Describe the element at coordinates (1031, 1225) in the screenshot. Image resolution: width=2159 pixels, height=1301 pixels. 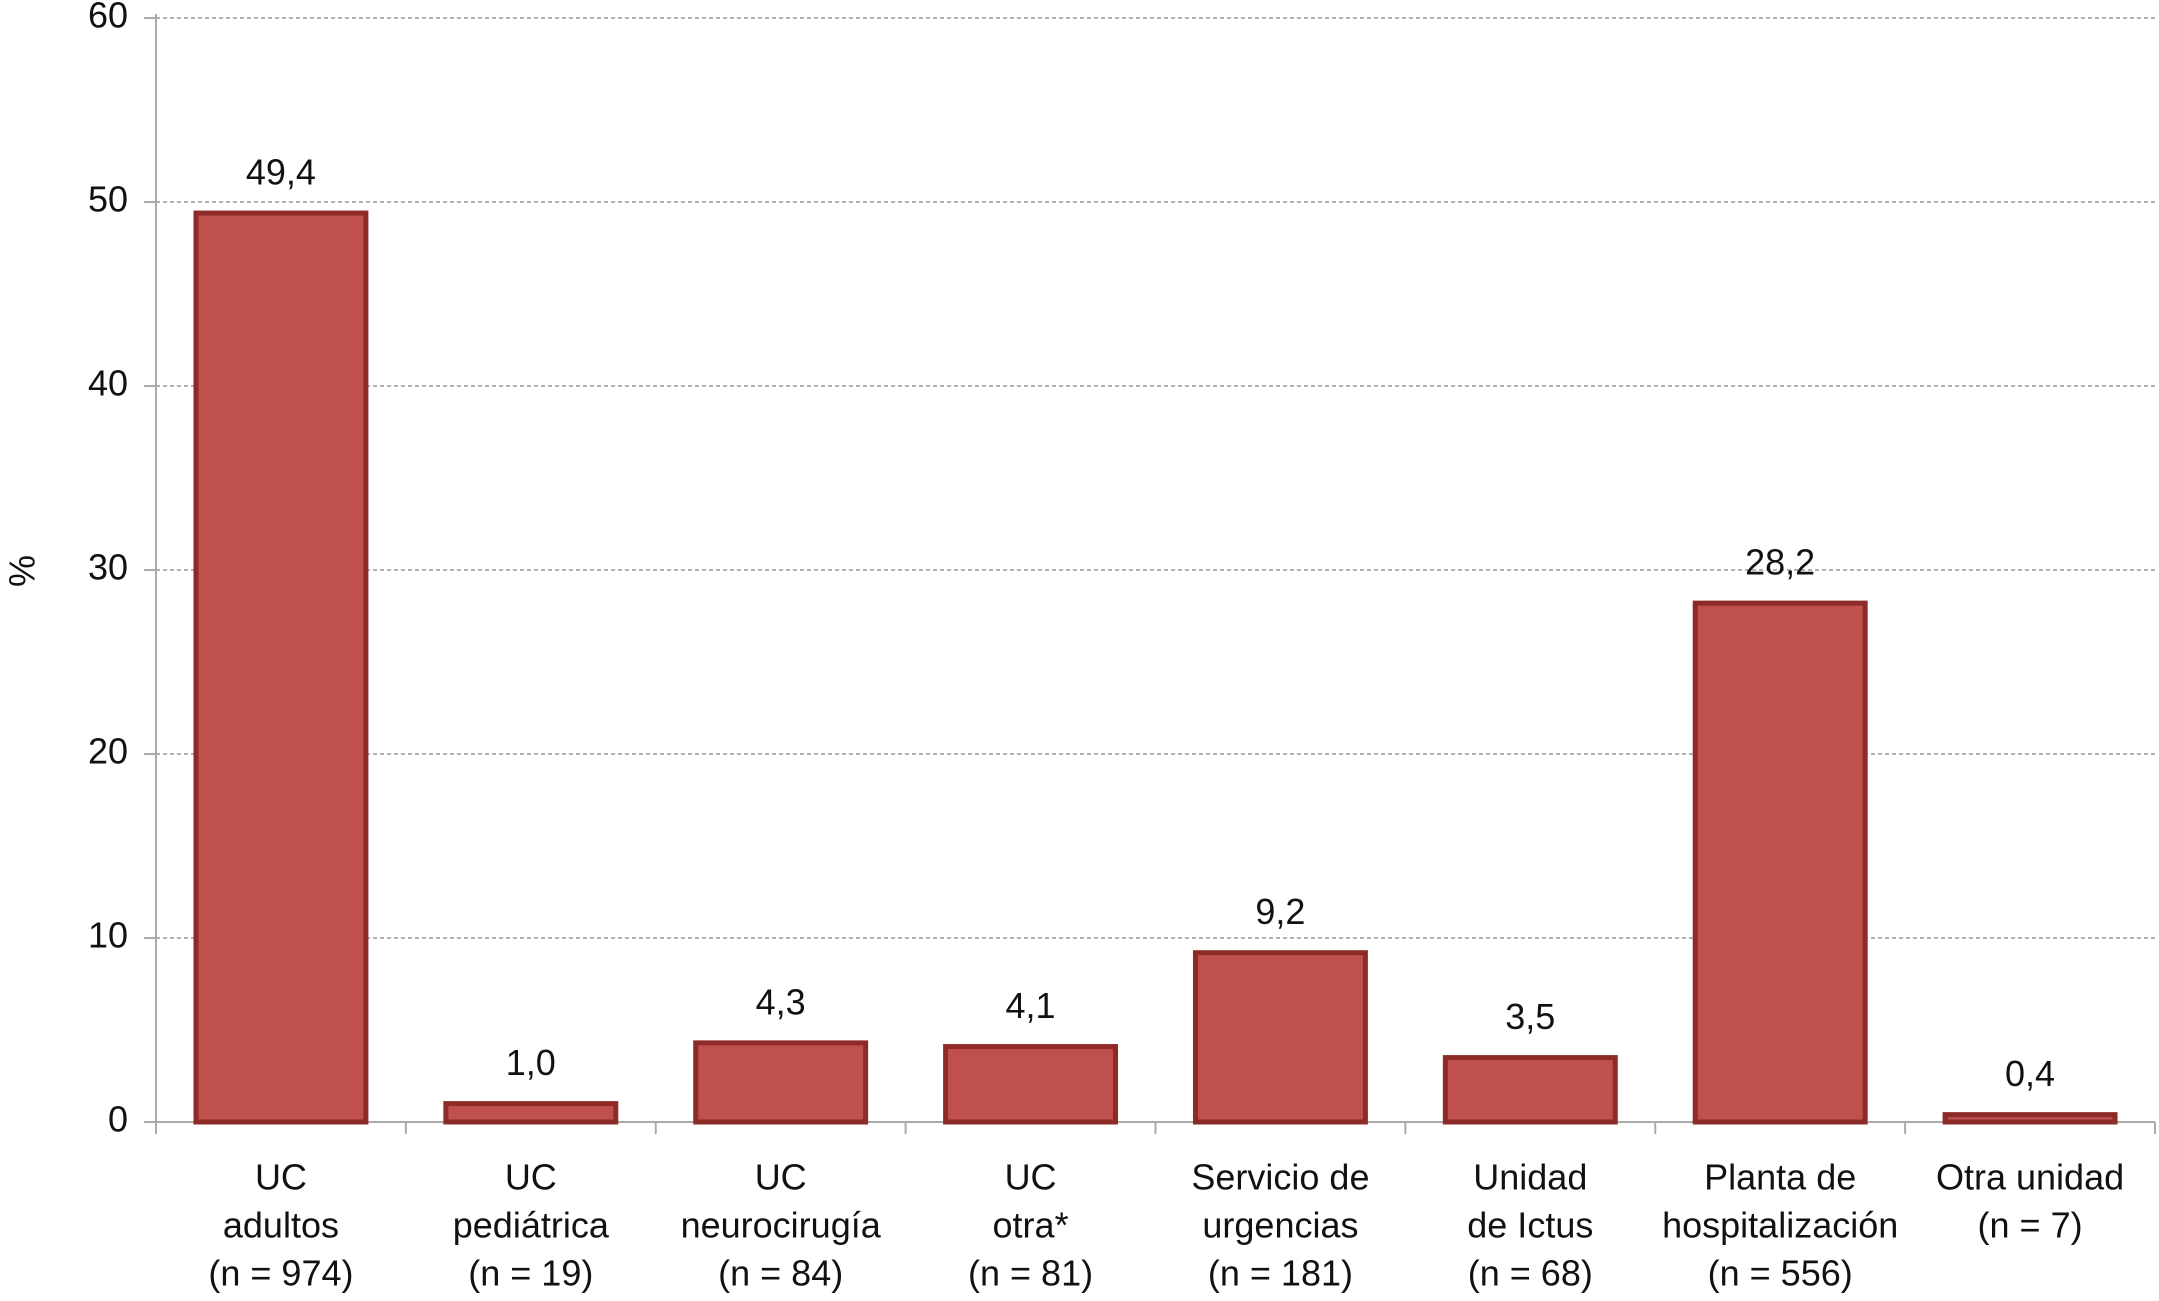
I see `x-tick-label: otra*` at that location.